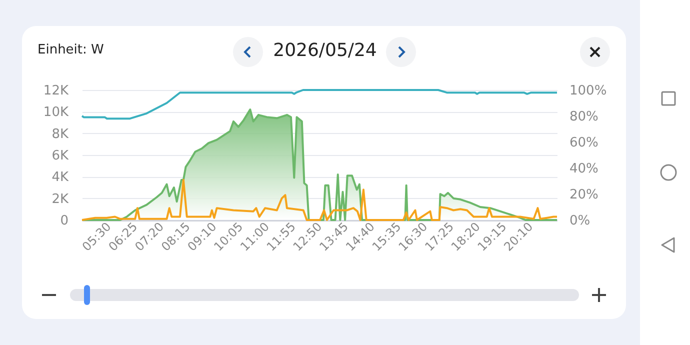 Image resolution: width=690 pixels, height=345 pixels. I want to click on y-tick-label: 8K, so click(60, 134).